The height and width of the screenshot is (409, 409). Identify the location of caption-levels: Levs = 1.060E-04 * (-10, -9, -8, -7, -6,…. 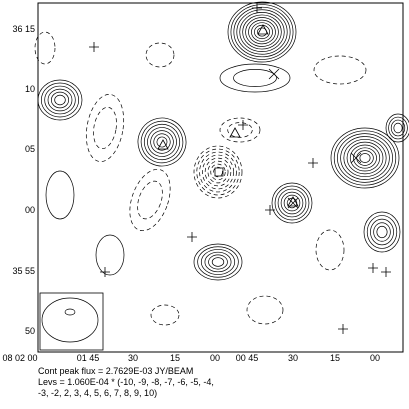
(126, 382).